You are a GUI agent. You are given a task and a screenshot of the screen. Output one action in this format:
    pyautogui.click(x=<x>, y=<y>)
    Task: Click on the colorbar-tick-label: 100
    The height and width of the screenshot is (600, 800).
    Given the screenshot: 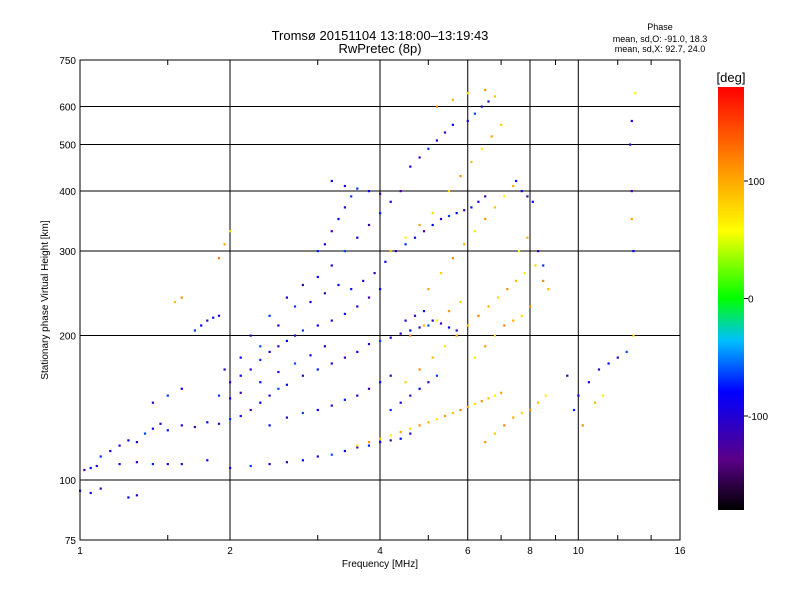 What is the action you would take?
    pyautogui.click(x=756, y=182)
    